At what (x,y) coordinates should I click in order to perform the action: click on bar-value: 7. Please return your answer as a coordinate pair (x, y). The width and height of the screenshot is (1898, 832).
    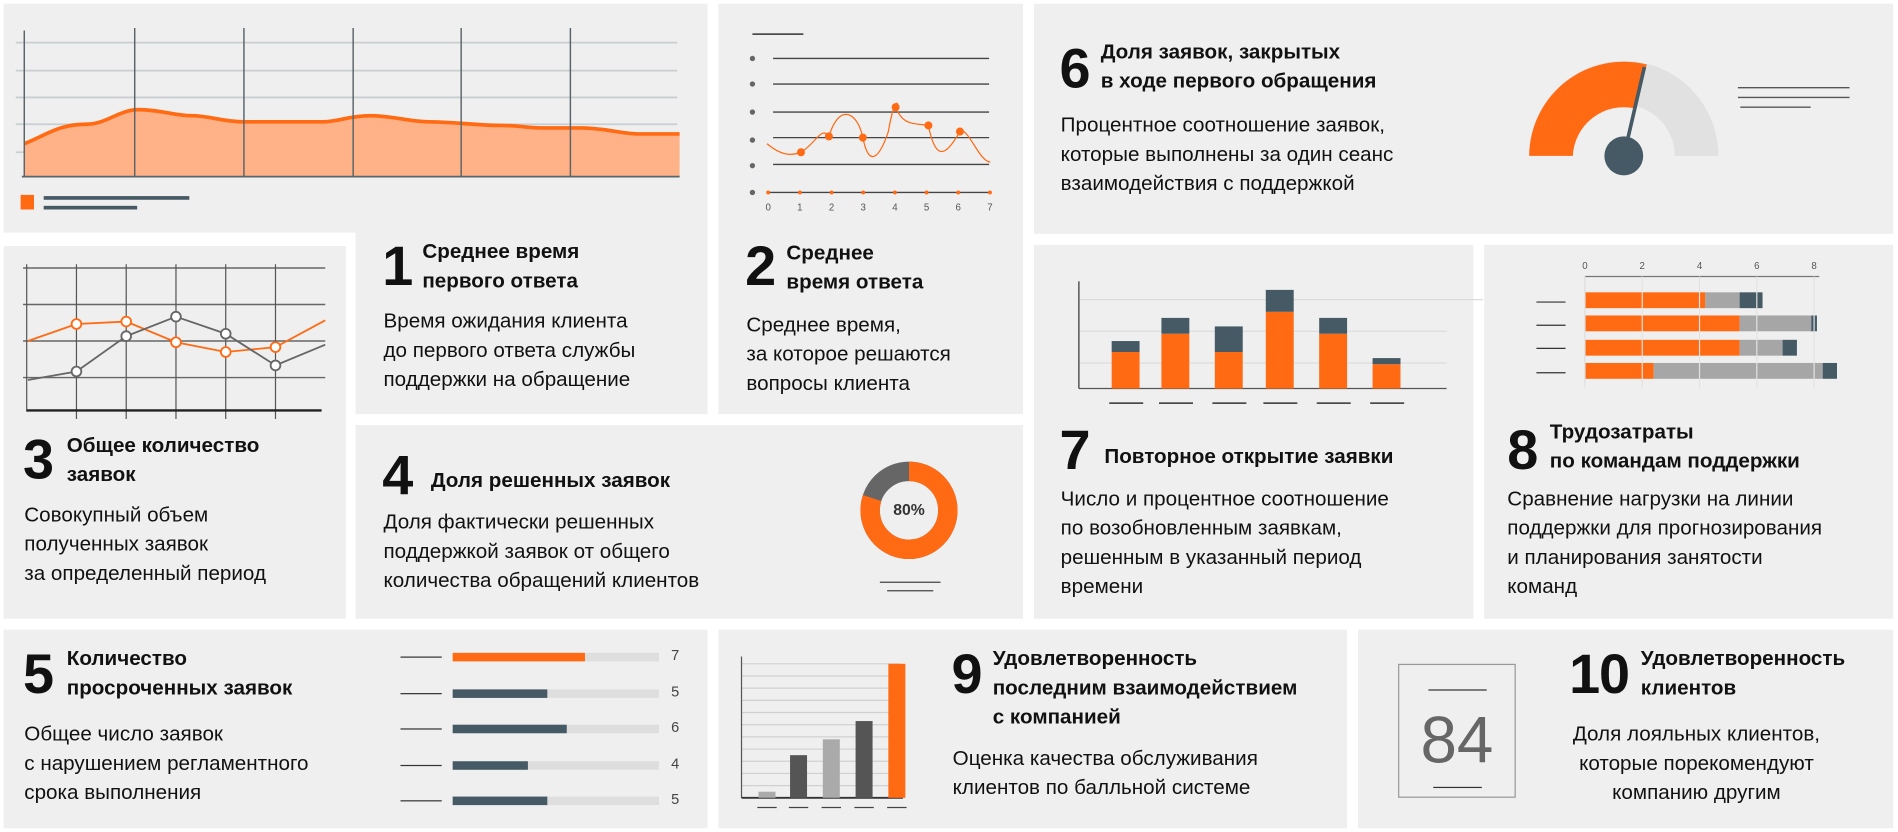
    Looking at the image, I should click on (675, 655).